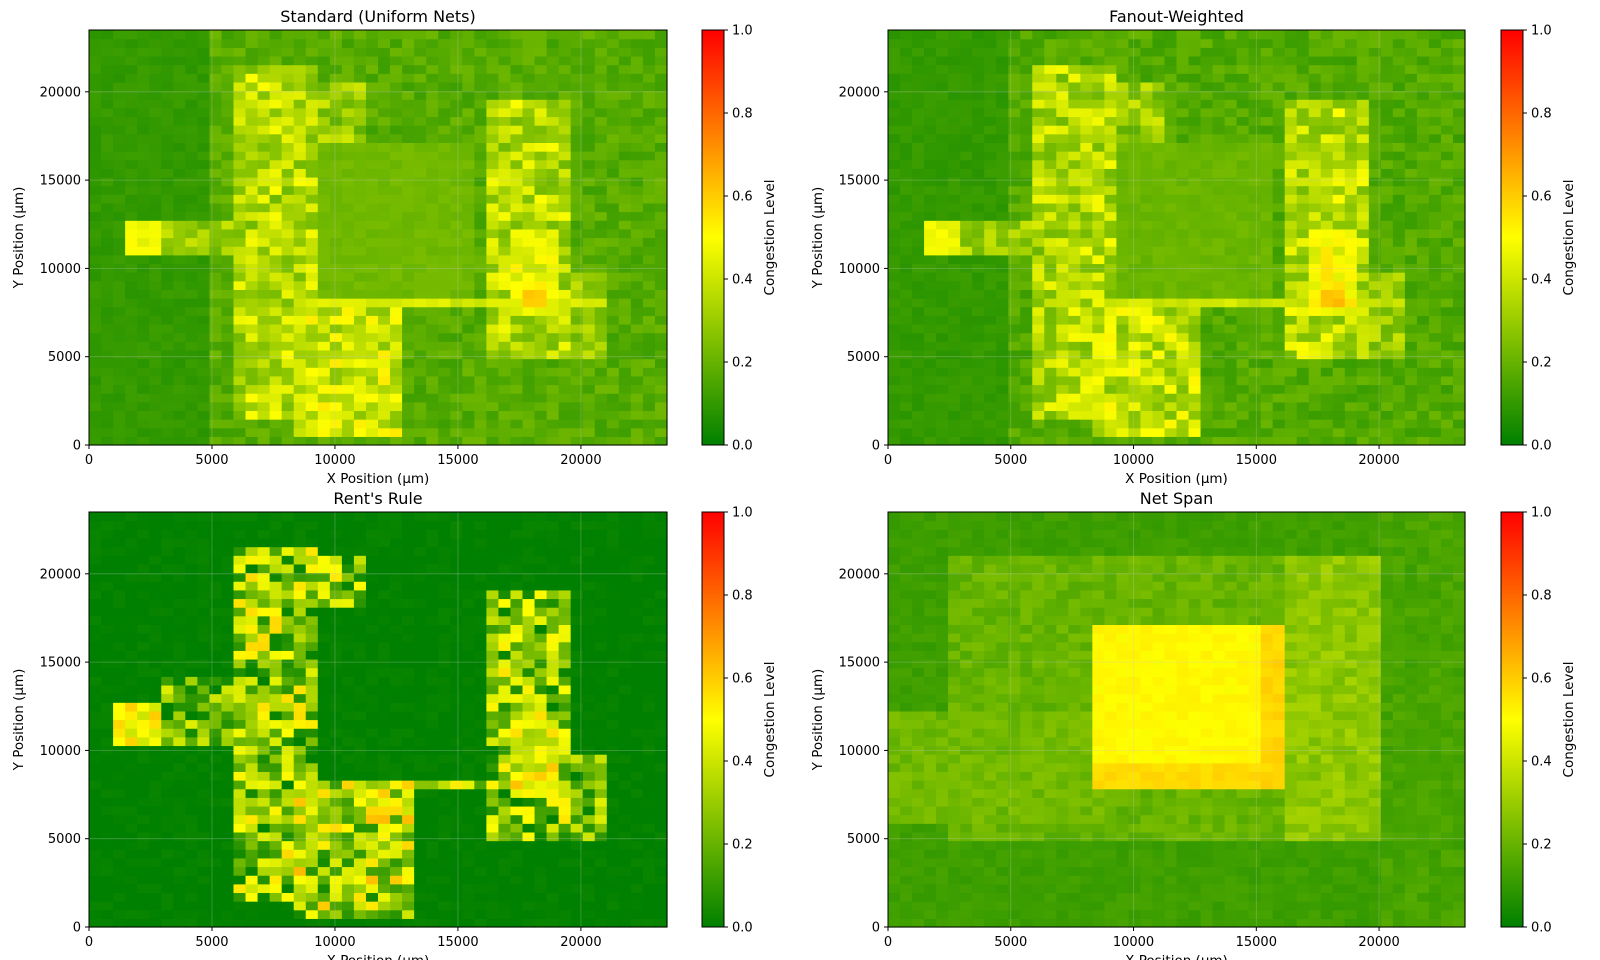 The height and width of the screenshot is (960, 1600). I want to click on x-tick-label: 5000, so click(211, 460).